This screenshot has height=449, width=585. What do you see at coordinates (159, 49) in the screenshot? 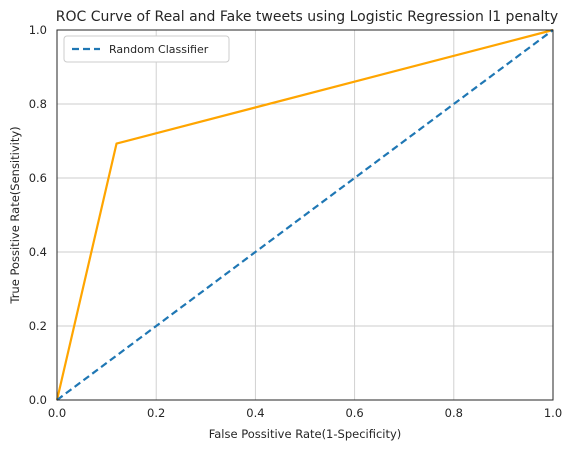
I see `legend-label-random-classifier: Random Classifier` at bounding box center [159, 49].